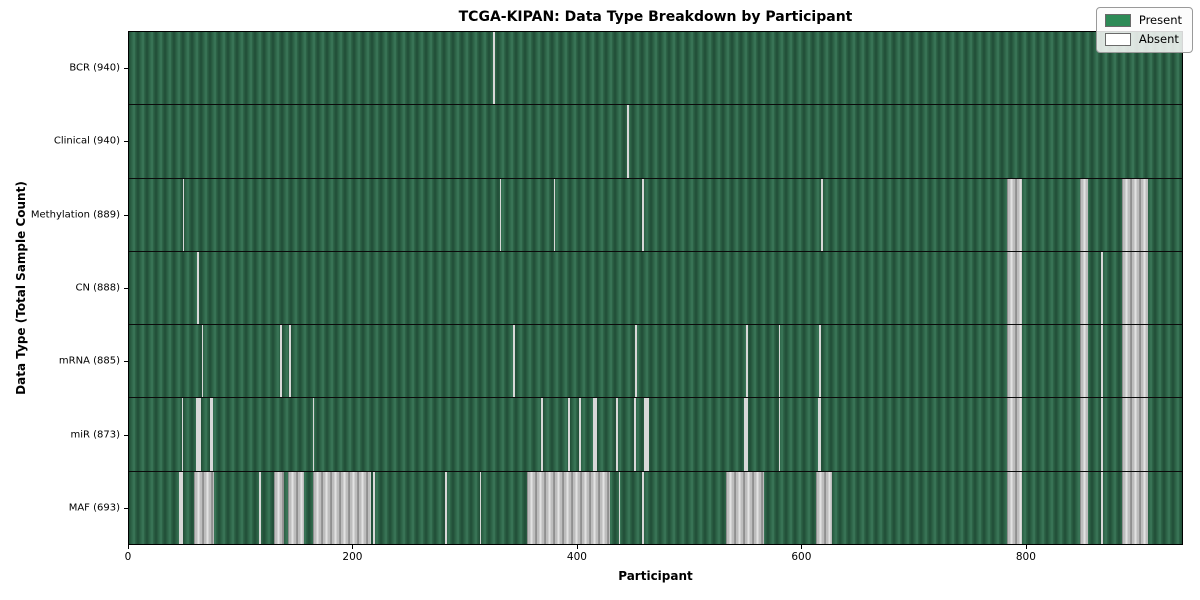  I want to click on y-tick-label-Clinical: Clinical (940), so click(86, 141).